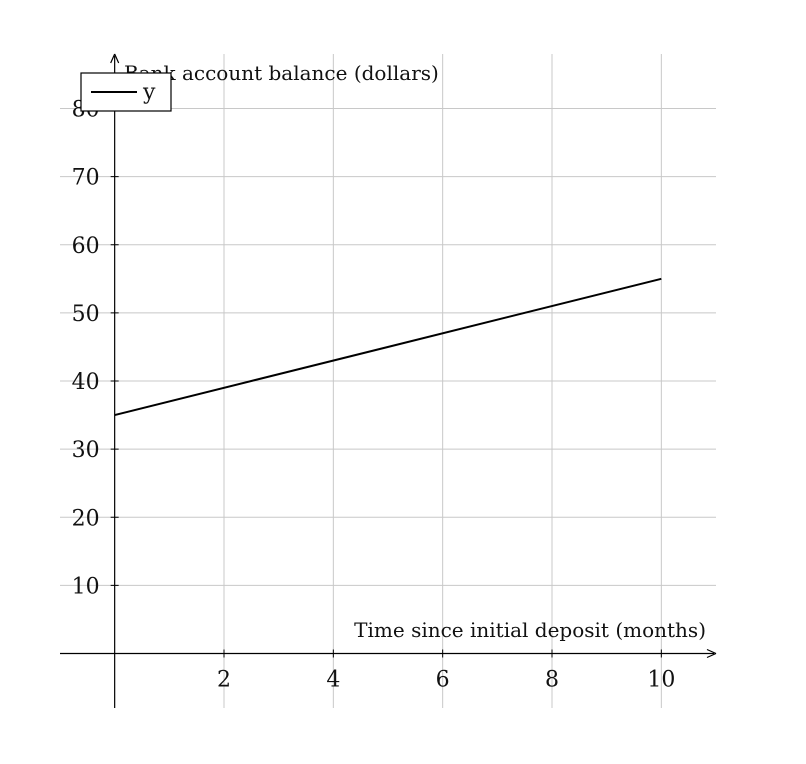 The height and width of the screenshot is (764, 806). Describe the element at coordinates (333, 680) in the screenshot. I see `x-tick-label-4: 4` at that location.